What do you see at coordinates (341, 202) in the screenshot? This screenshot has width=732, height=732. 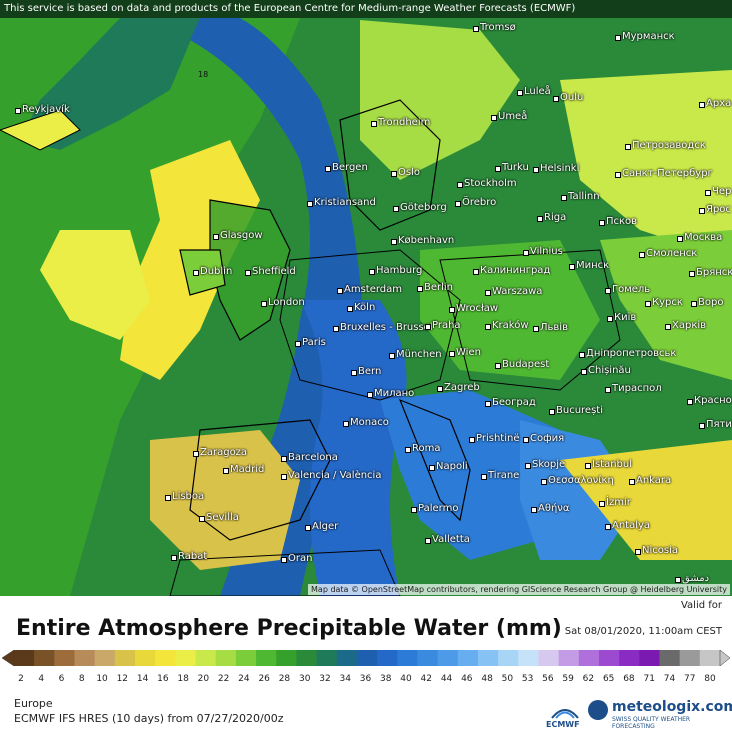 I see `city-label: Kristiansand` at bounding box center [341, 202].